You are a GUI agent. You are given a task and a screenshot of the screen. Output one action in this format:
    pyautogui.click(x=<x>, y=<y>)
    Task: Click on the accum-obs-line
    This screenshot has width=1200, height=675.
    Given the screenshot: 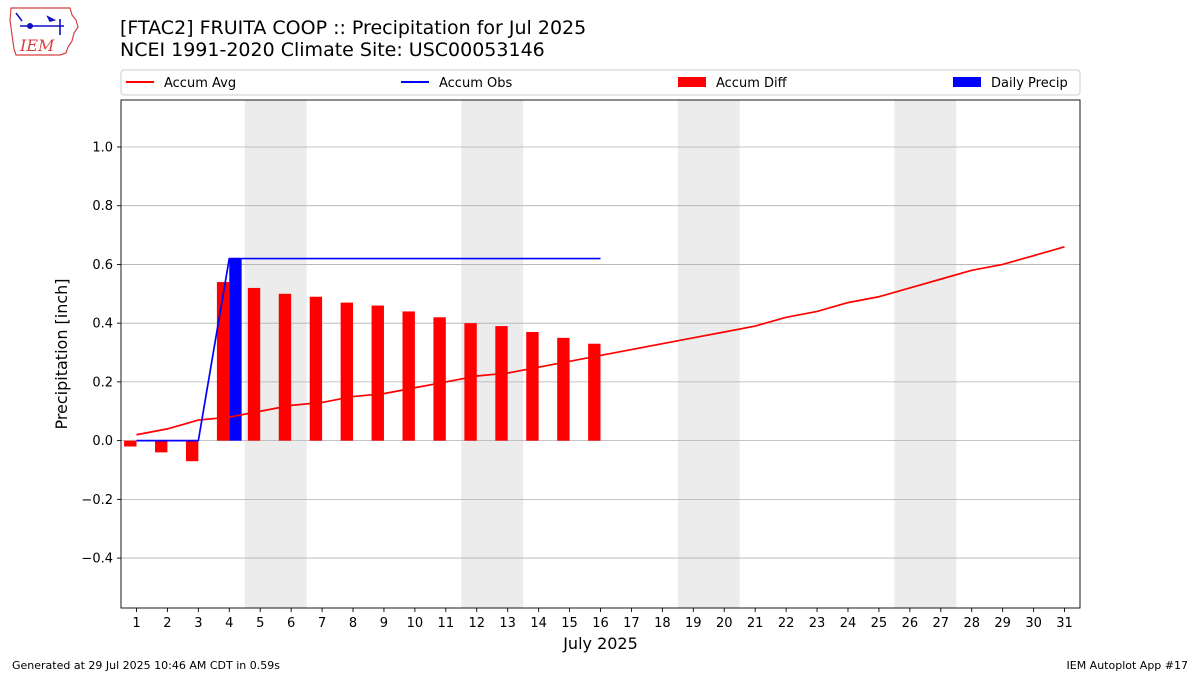 What is the action you would take?
    pyautogui.click(x=368, y=349)
    